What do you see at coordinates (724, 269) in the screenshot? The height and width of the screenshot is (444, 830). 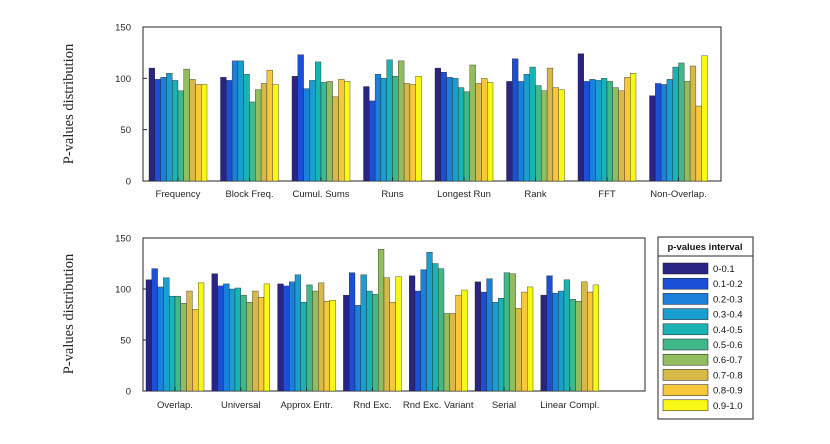 I see `legend-item-label: 0-0.1` at bounding box center [724, 269].